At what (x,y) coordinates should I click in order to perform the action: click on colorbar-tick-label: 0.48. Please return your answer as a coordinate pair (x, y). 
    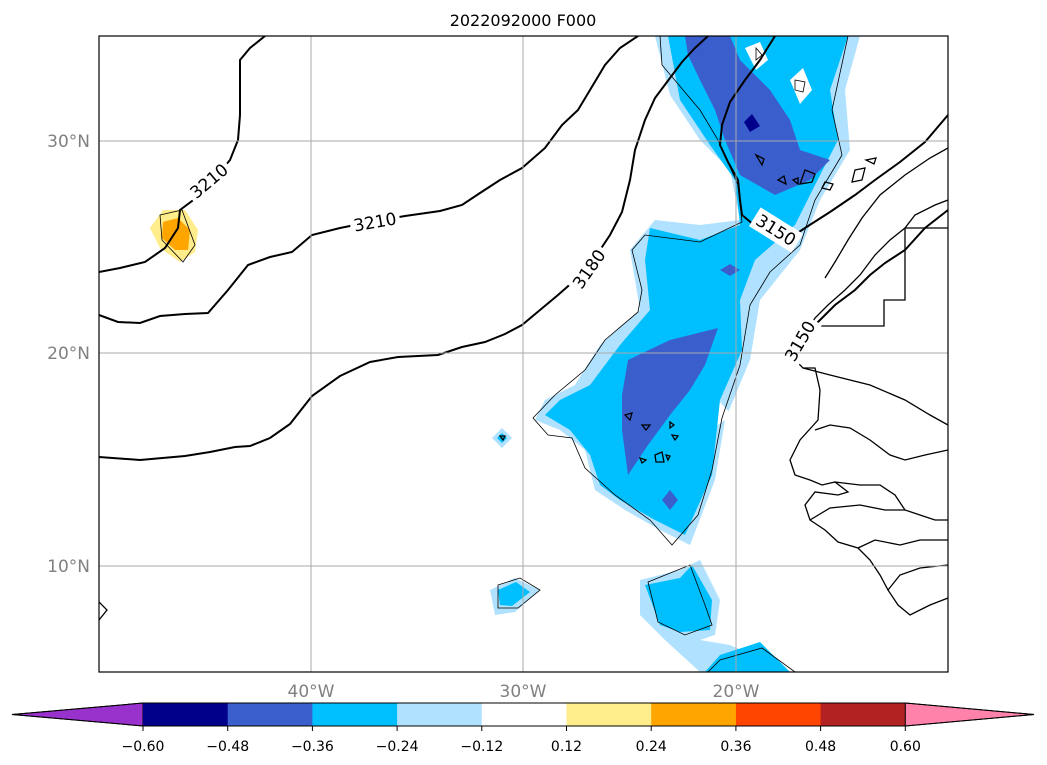
    Looking at the image, I should click on (820, 747).